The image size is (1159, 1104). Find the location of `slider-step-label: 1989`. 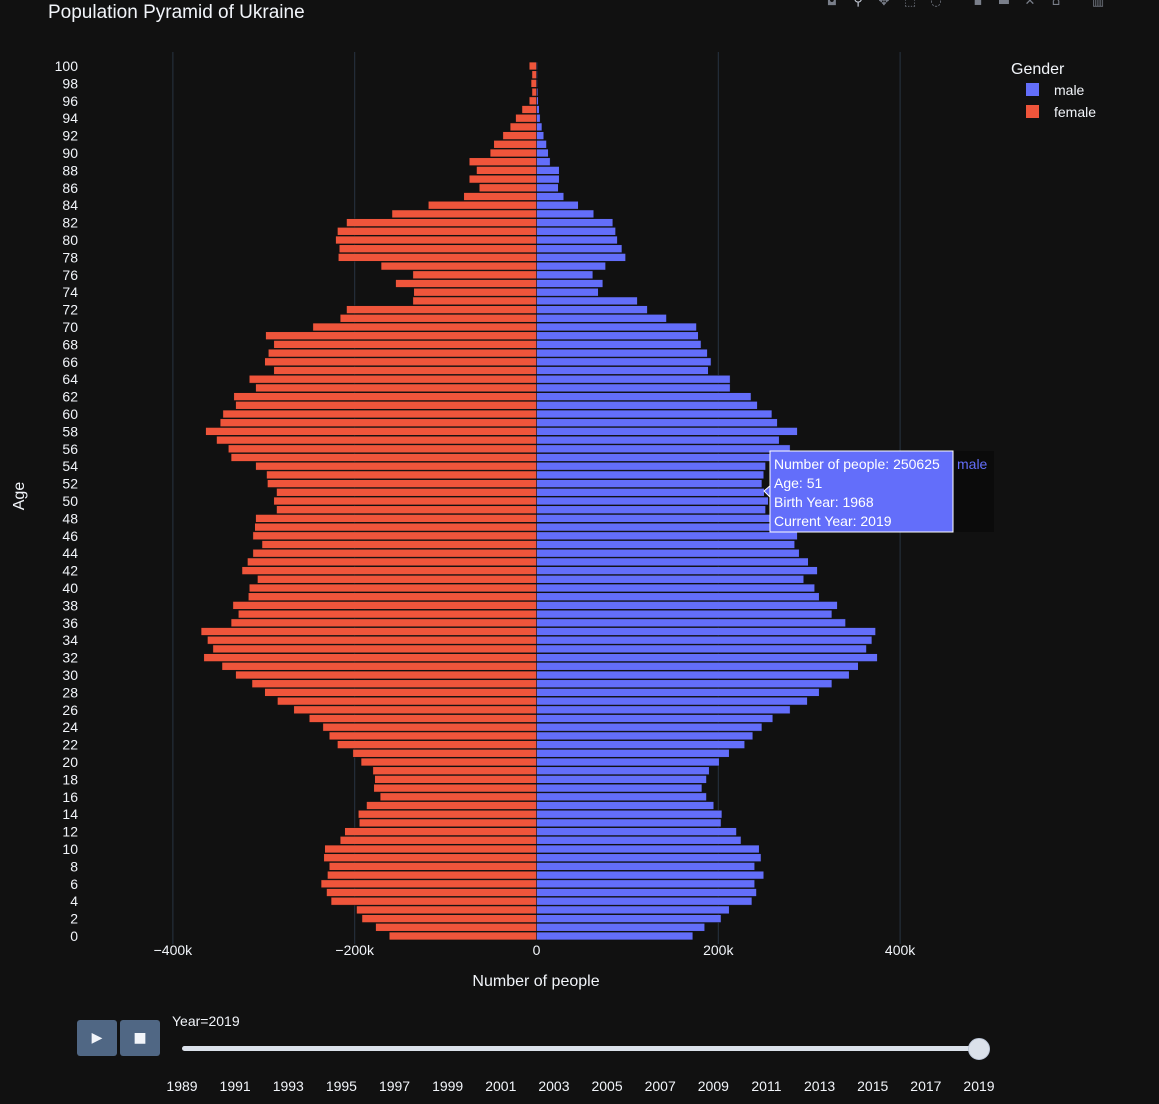

slider-step-label: 1989 is located at coordinates (182, 1086).